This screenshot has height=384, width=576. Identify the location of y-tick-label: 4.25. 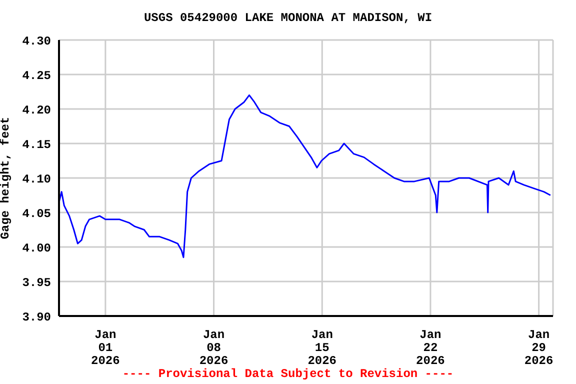
(36, 75).